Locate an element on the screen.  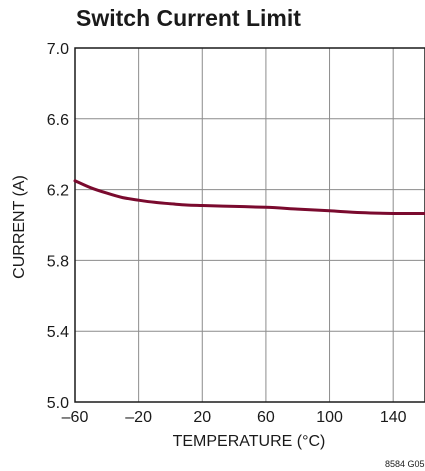
y-tick-label: 5.8 is located at coordinates (58, 261).